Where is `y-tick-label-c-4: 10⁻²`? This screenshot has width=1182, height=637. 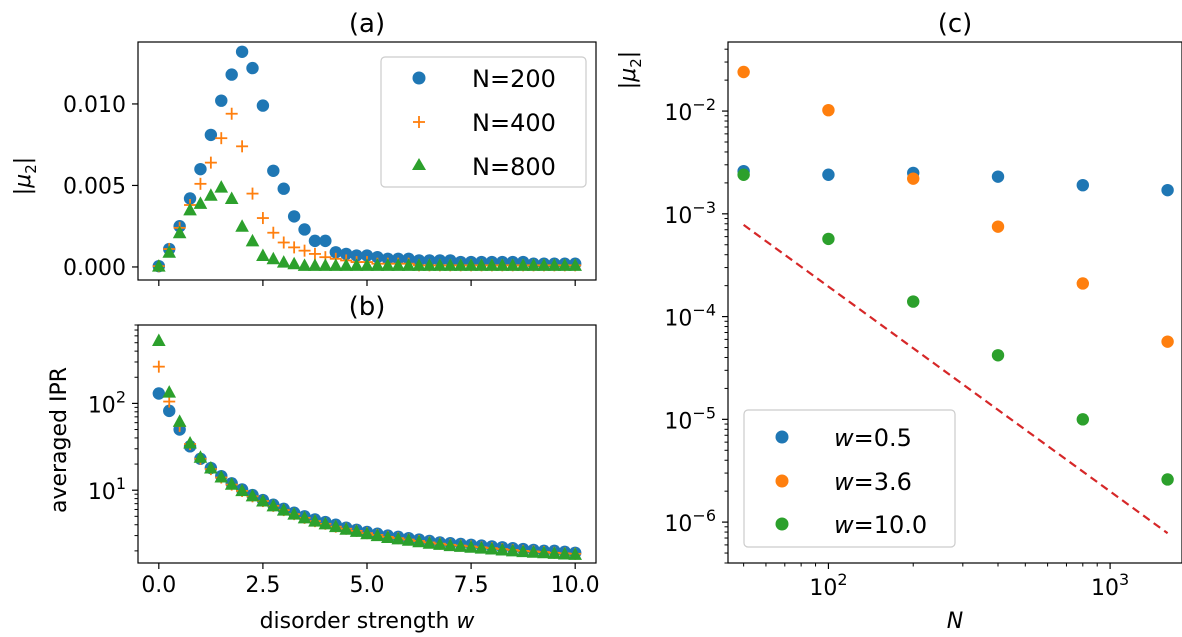 y-tick-label-c-4: 10⁻² is located at coordinates (690, 110).